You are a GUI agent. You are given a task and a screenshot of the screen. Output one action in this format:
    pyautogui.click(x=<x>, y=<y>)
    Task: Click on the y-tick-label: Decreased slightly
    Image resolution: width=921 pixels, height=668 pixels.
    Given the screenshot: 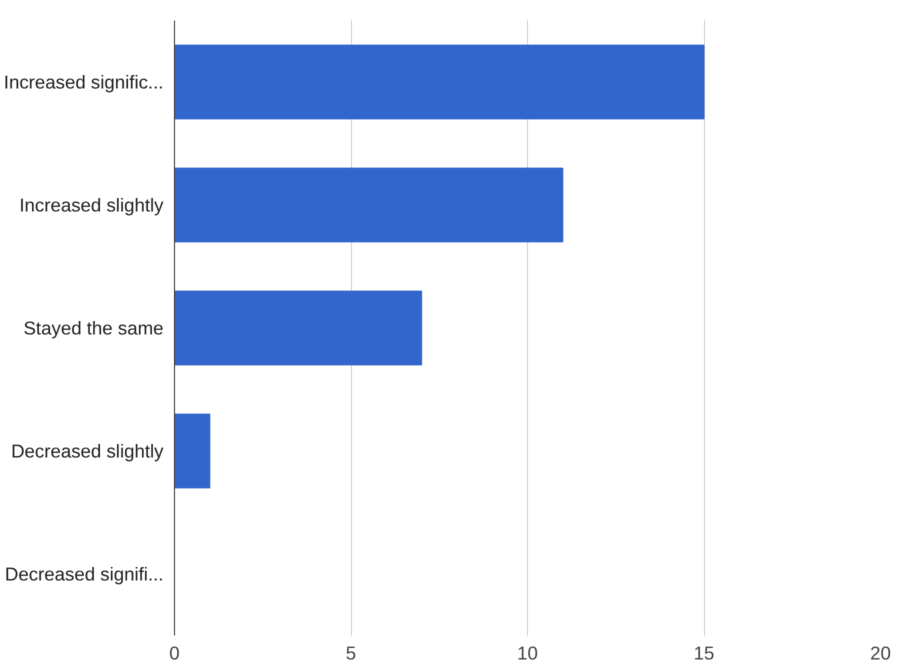 What is the action you would take?
    pyautogui.click(x=87, y=451)
    